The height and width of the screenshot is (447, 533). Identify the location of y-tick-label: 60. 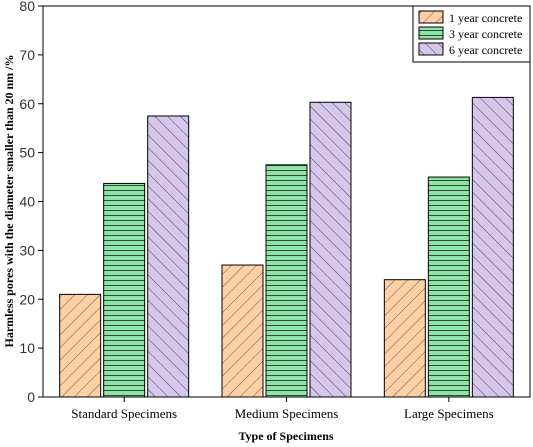
(27, 104).